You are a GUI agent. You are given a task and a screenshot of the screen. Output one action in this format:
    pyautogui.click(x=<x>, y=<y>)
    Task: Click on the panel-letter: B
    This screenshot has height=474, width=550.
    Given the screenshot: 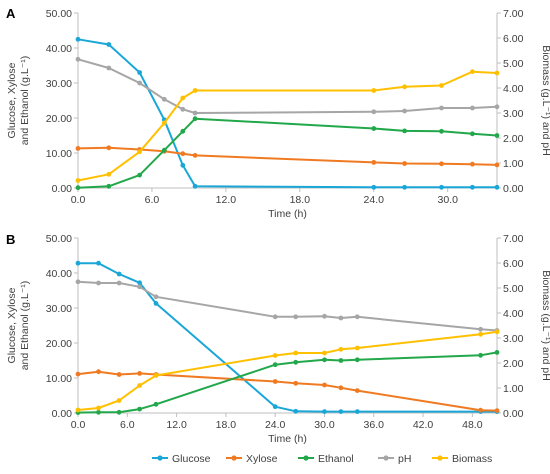 What is the action you would take?
    pyautogui.click(x=10, y=239)
    